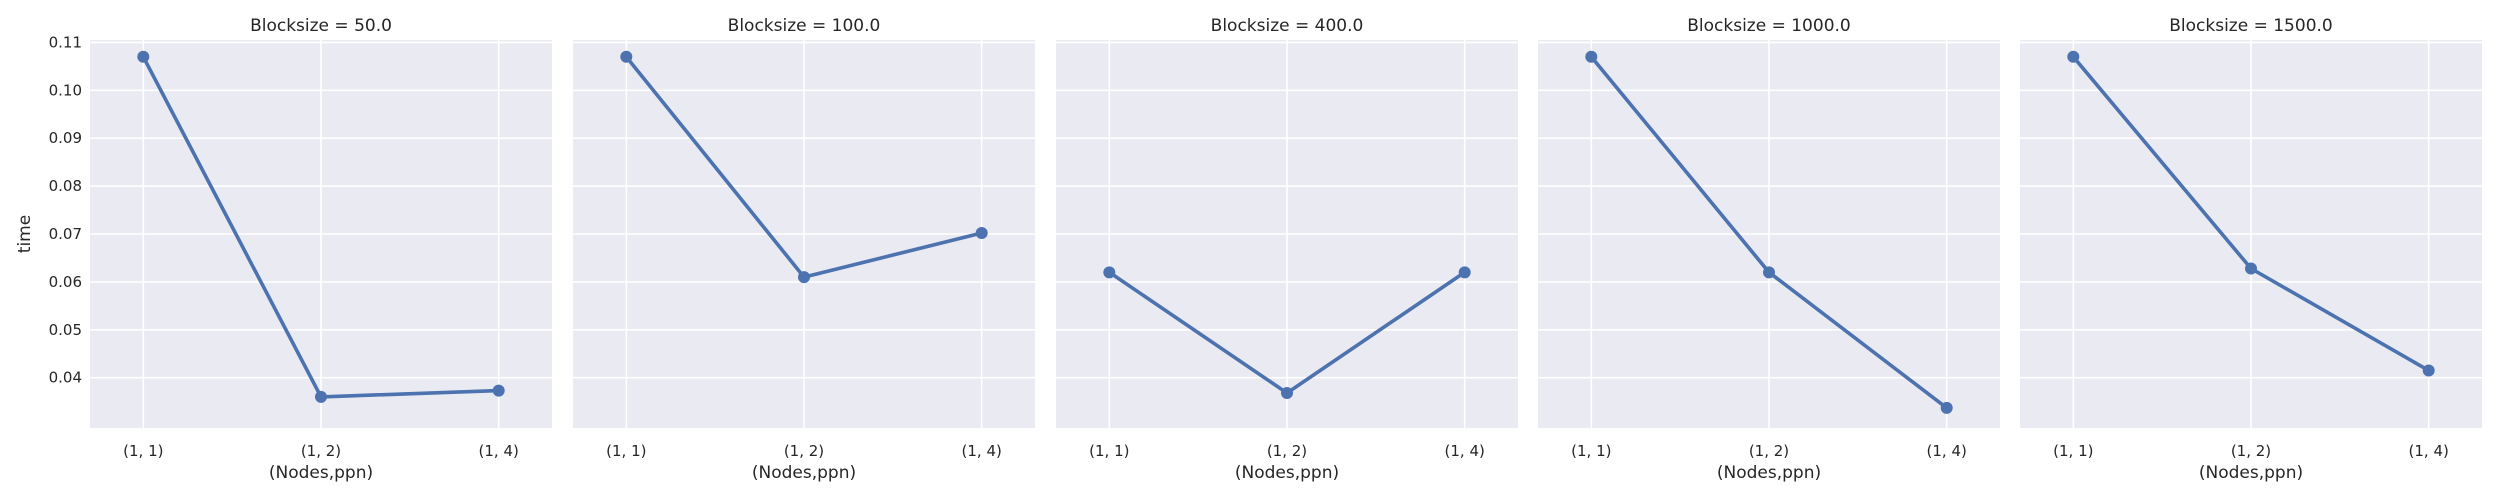  I want to click on y-tick-label: 0.08, so click(65, 186).